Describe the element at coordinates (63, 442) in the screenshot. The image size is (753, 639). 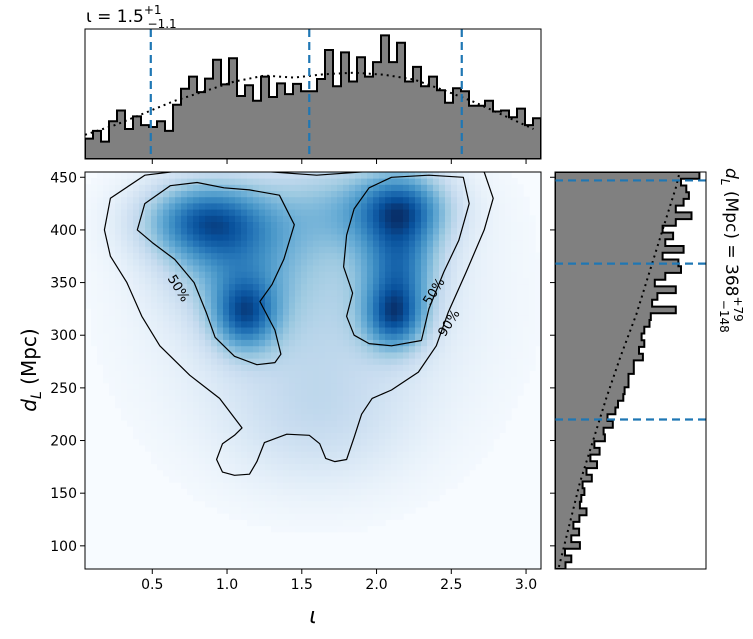
I see `main-y-tick-label: 200` at that location.